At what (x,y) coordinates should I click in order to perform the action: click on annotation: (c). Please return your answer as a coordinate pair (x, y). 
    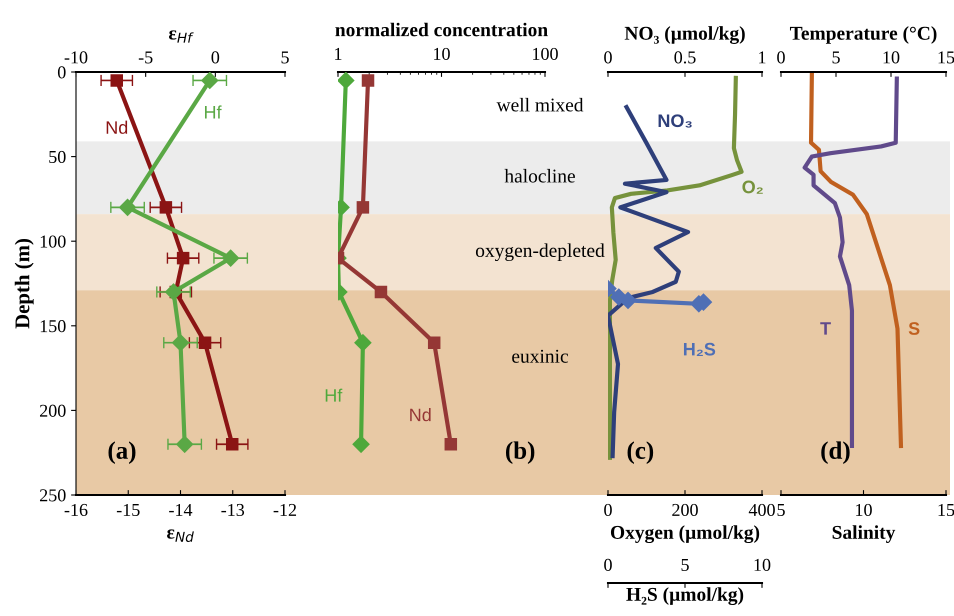
    Looking at the image, I should click on (641, 452).